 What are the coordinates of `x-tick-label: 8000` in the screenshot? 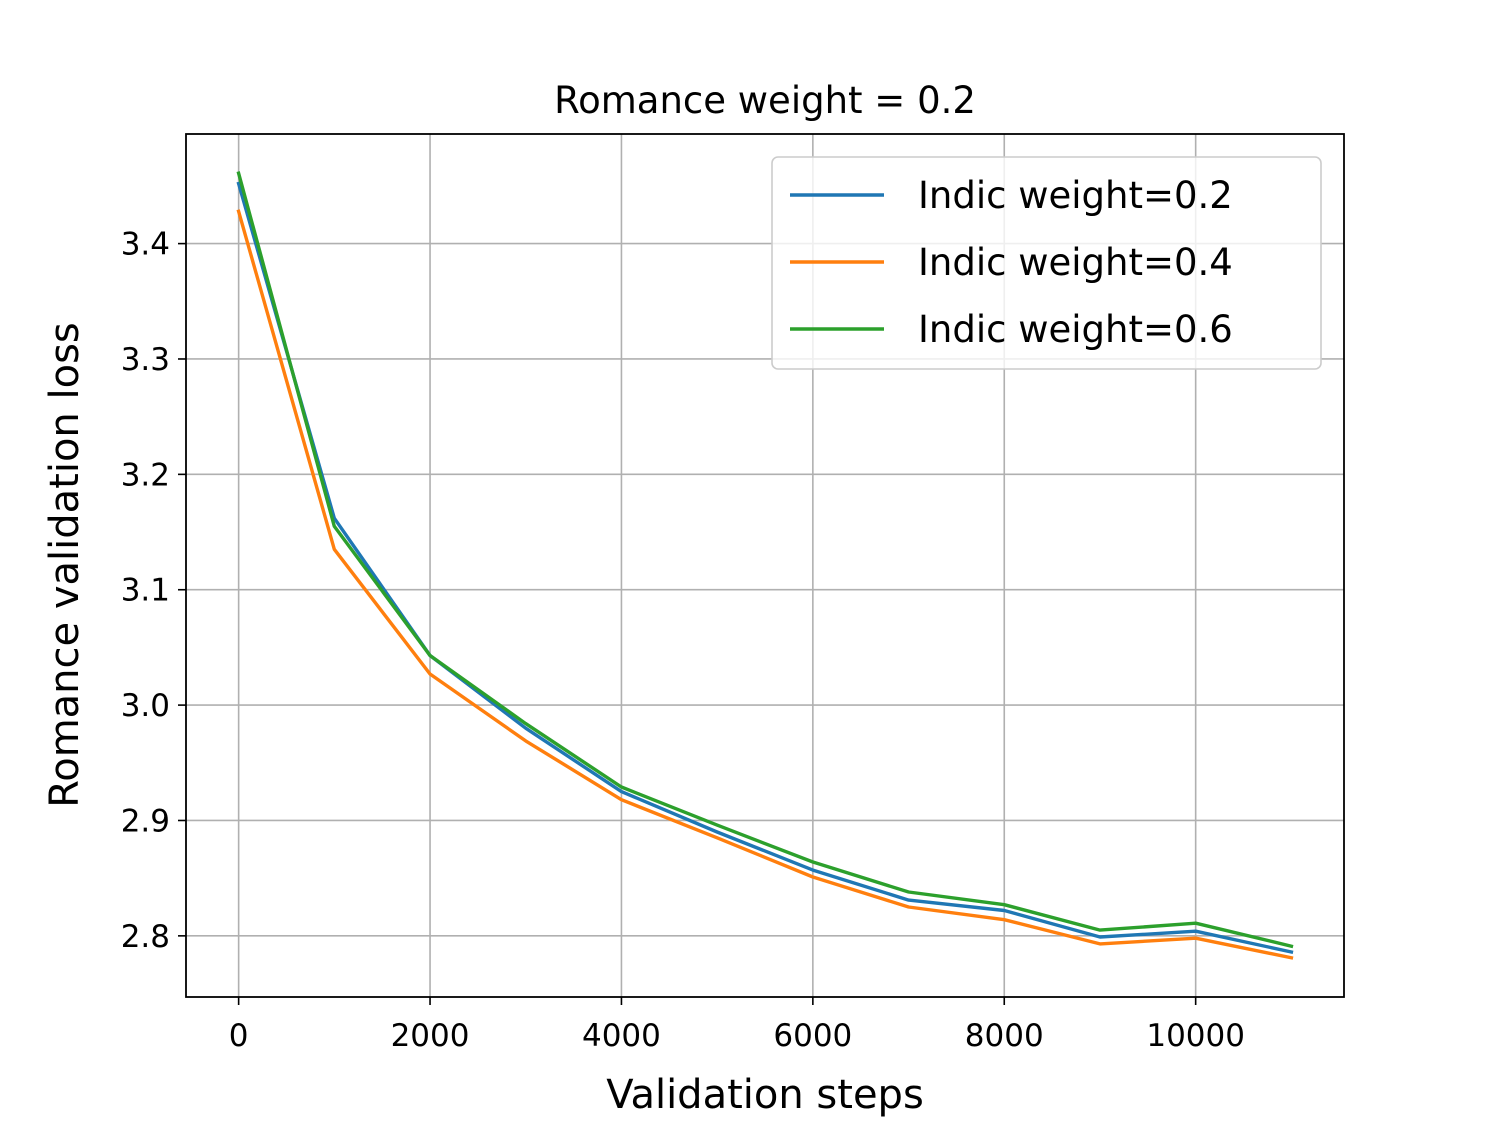 It's located at (1004, 1036).